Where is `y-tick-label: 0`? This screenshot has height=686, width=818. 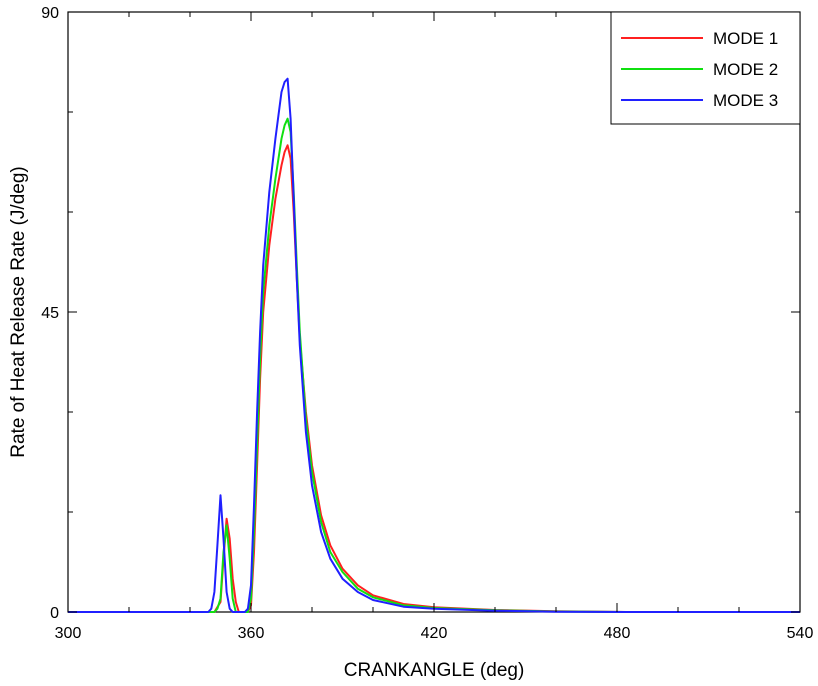 y-tick-label: 0 is located at coordinates (54, 613).